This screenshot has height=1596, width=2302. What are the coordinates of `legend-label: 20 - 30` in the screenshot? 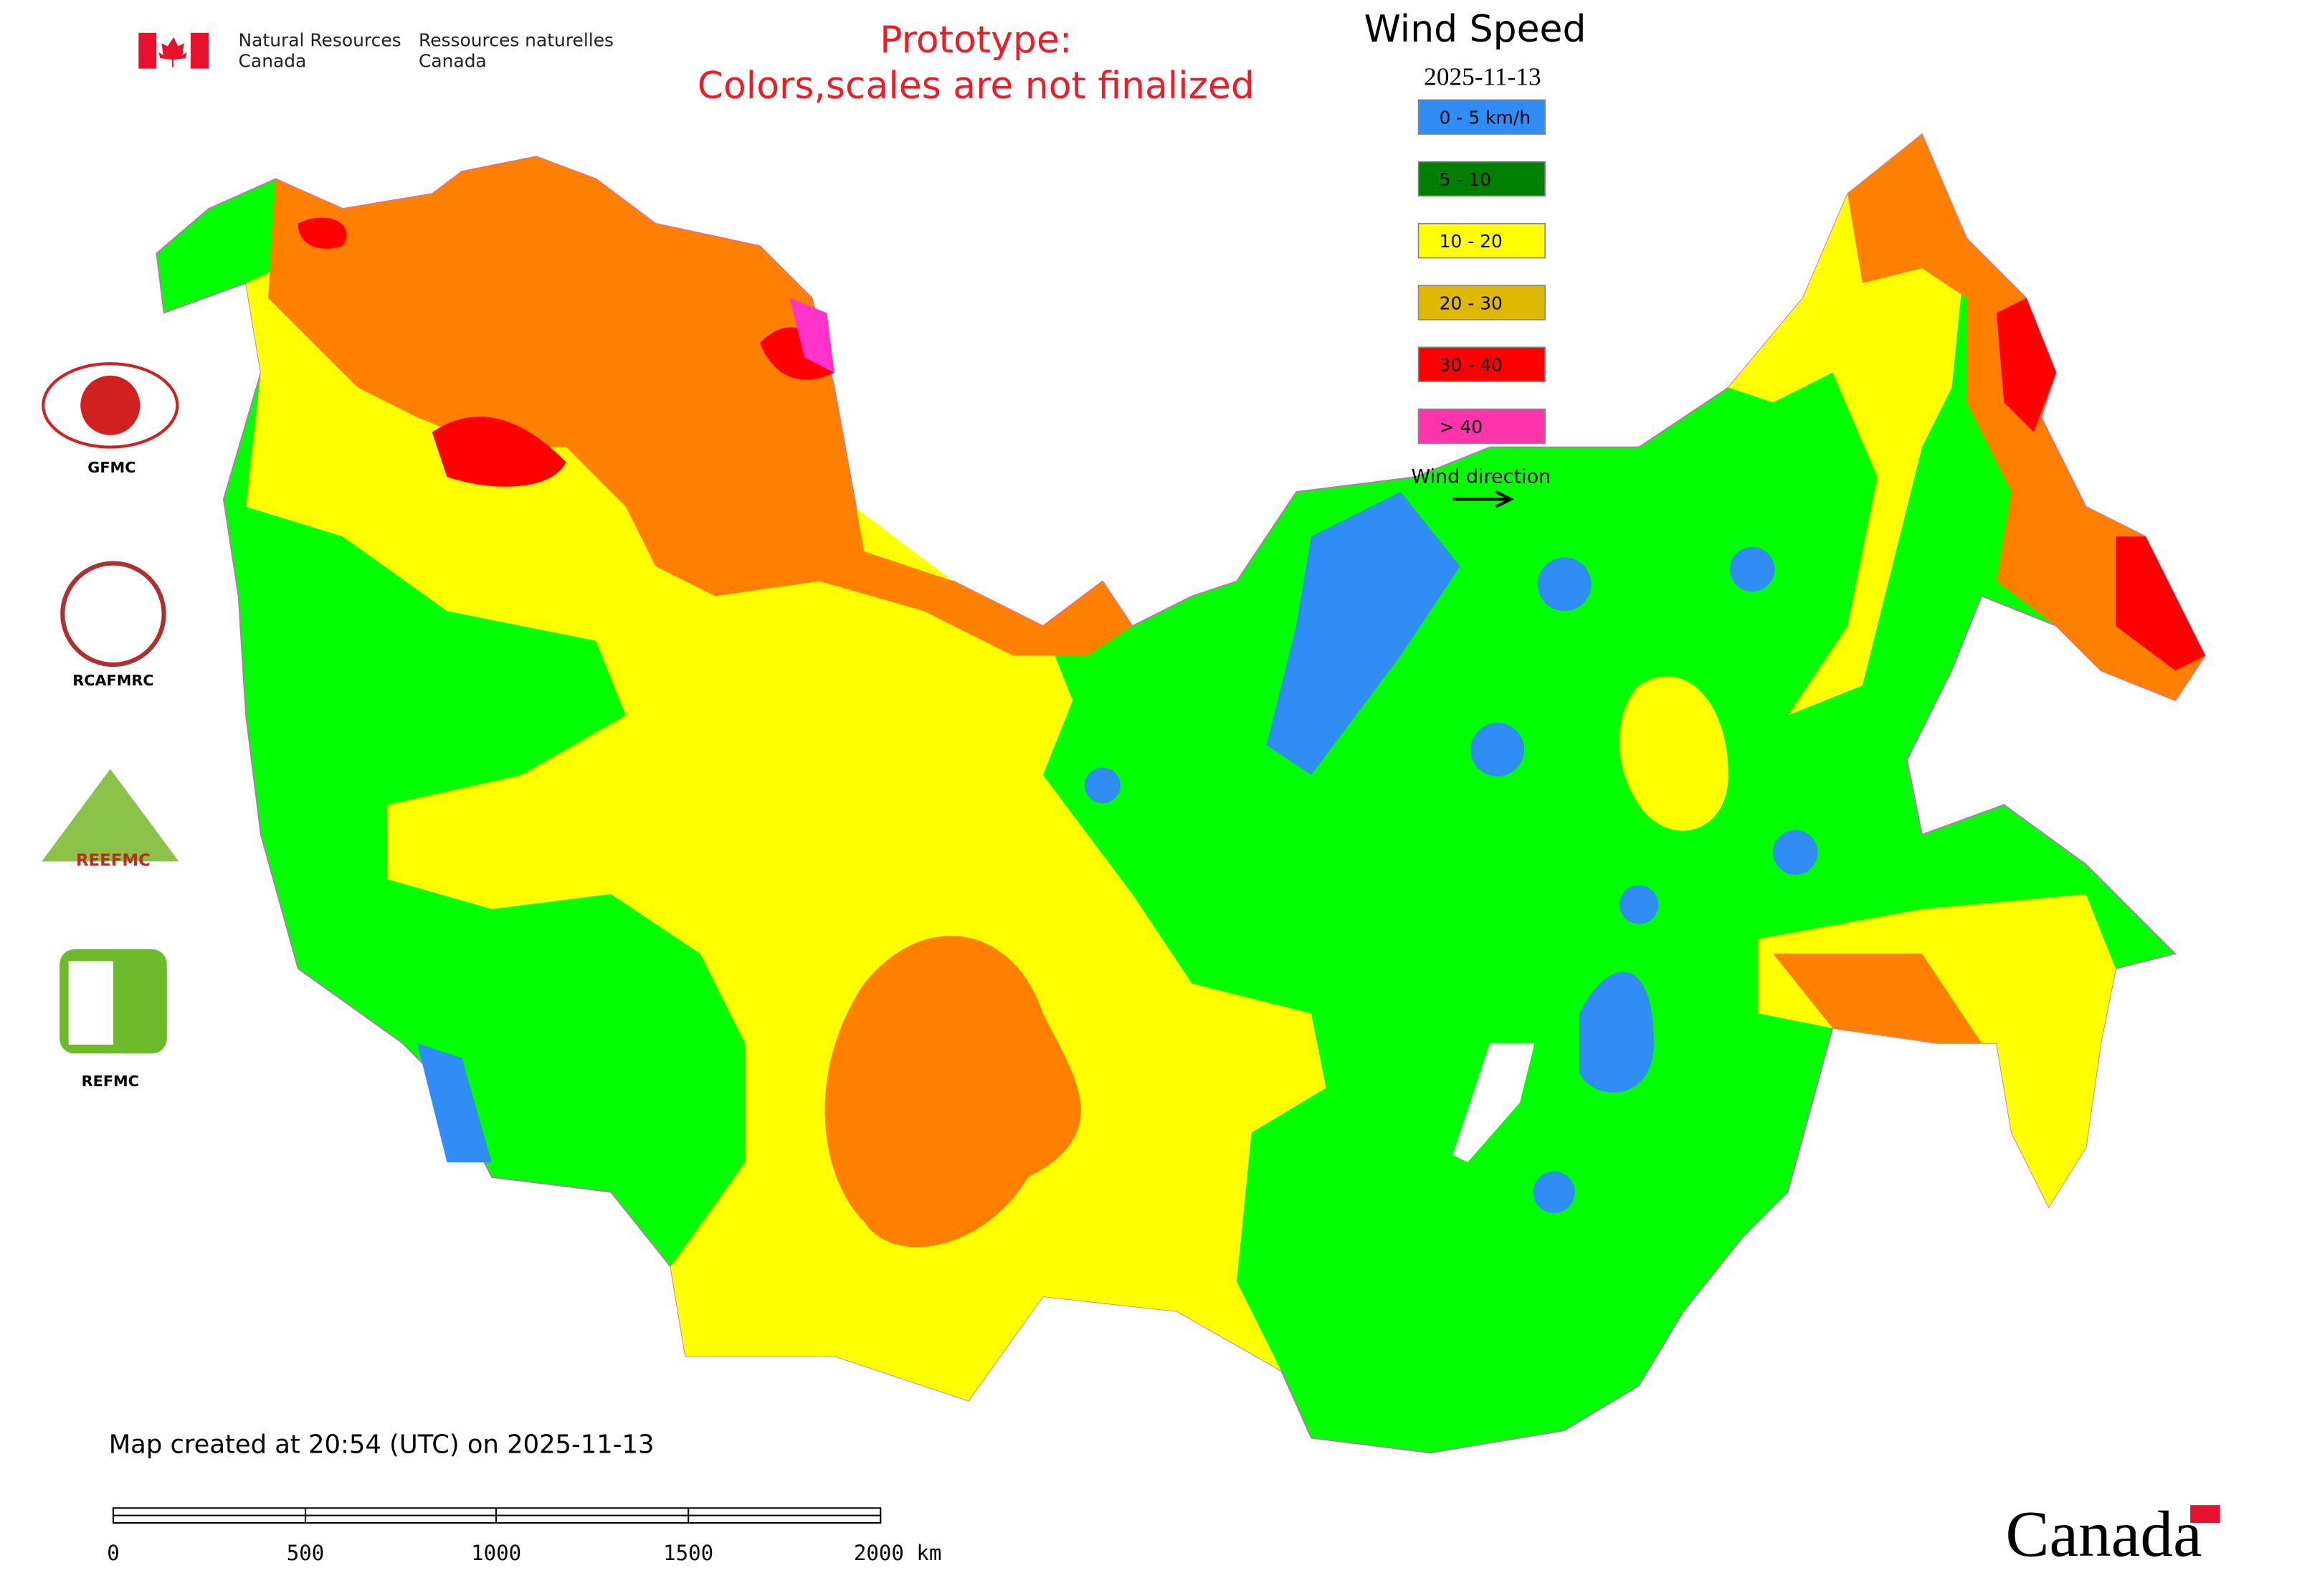 It's located at (1471, 303).